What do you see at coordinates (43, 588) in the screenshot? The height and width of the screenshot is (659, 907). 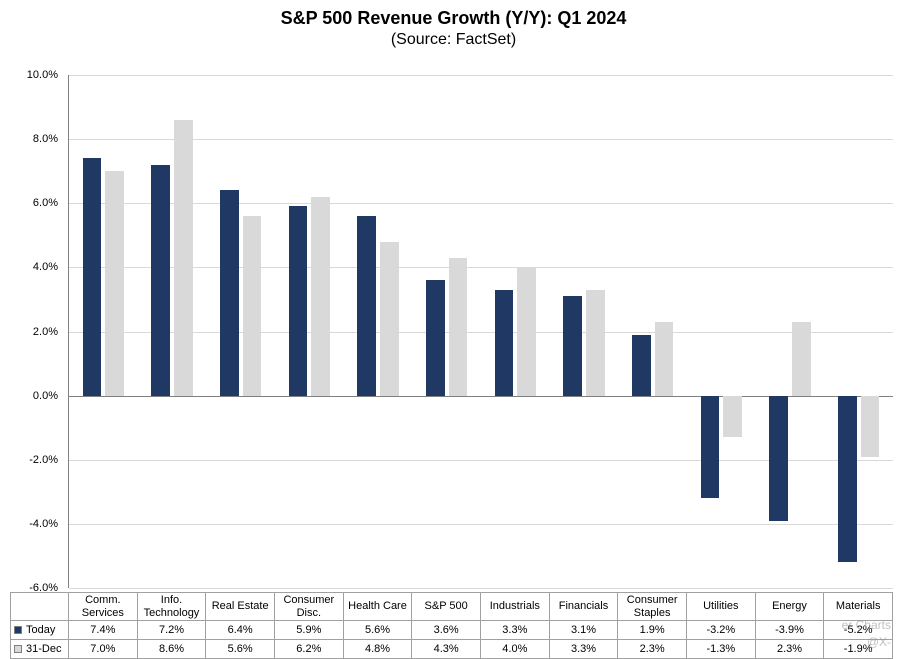 I see `y-tick-label: -6.0%` at bounding box center [43, 588].